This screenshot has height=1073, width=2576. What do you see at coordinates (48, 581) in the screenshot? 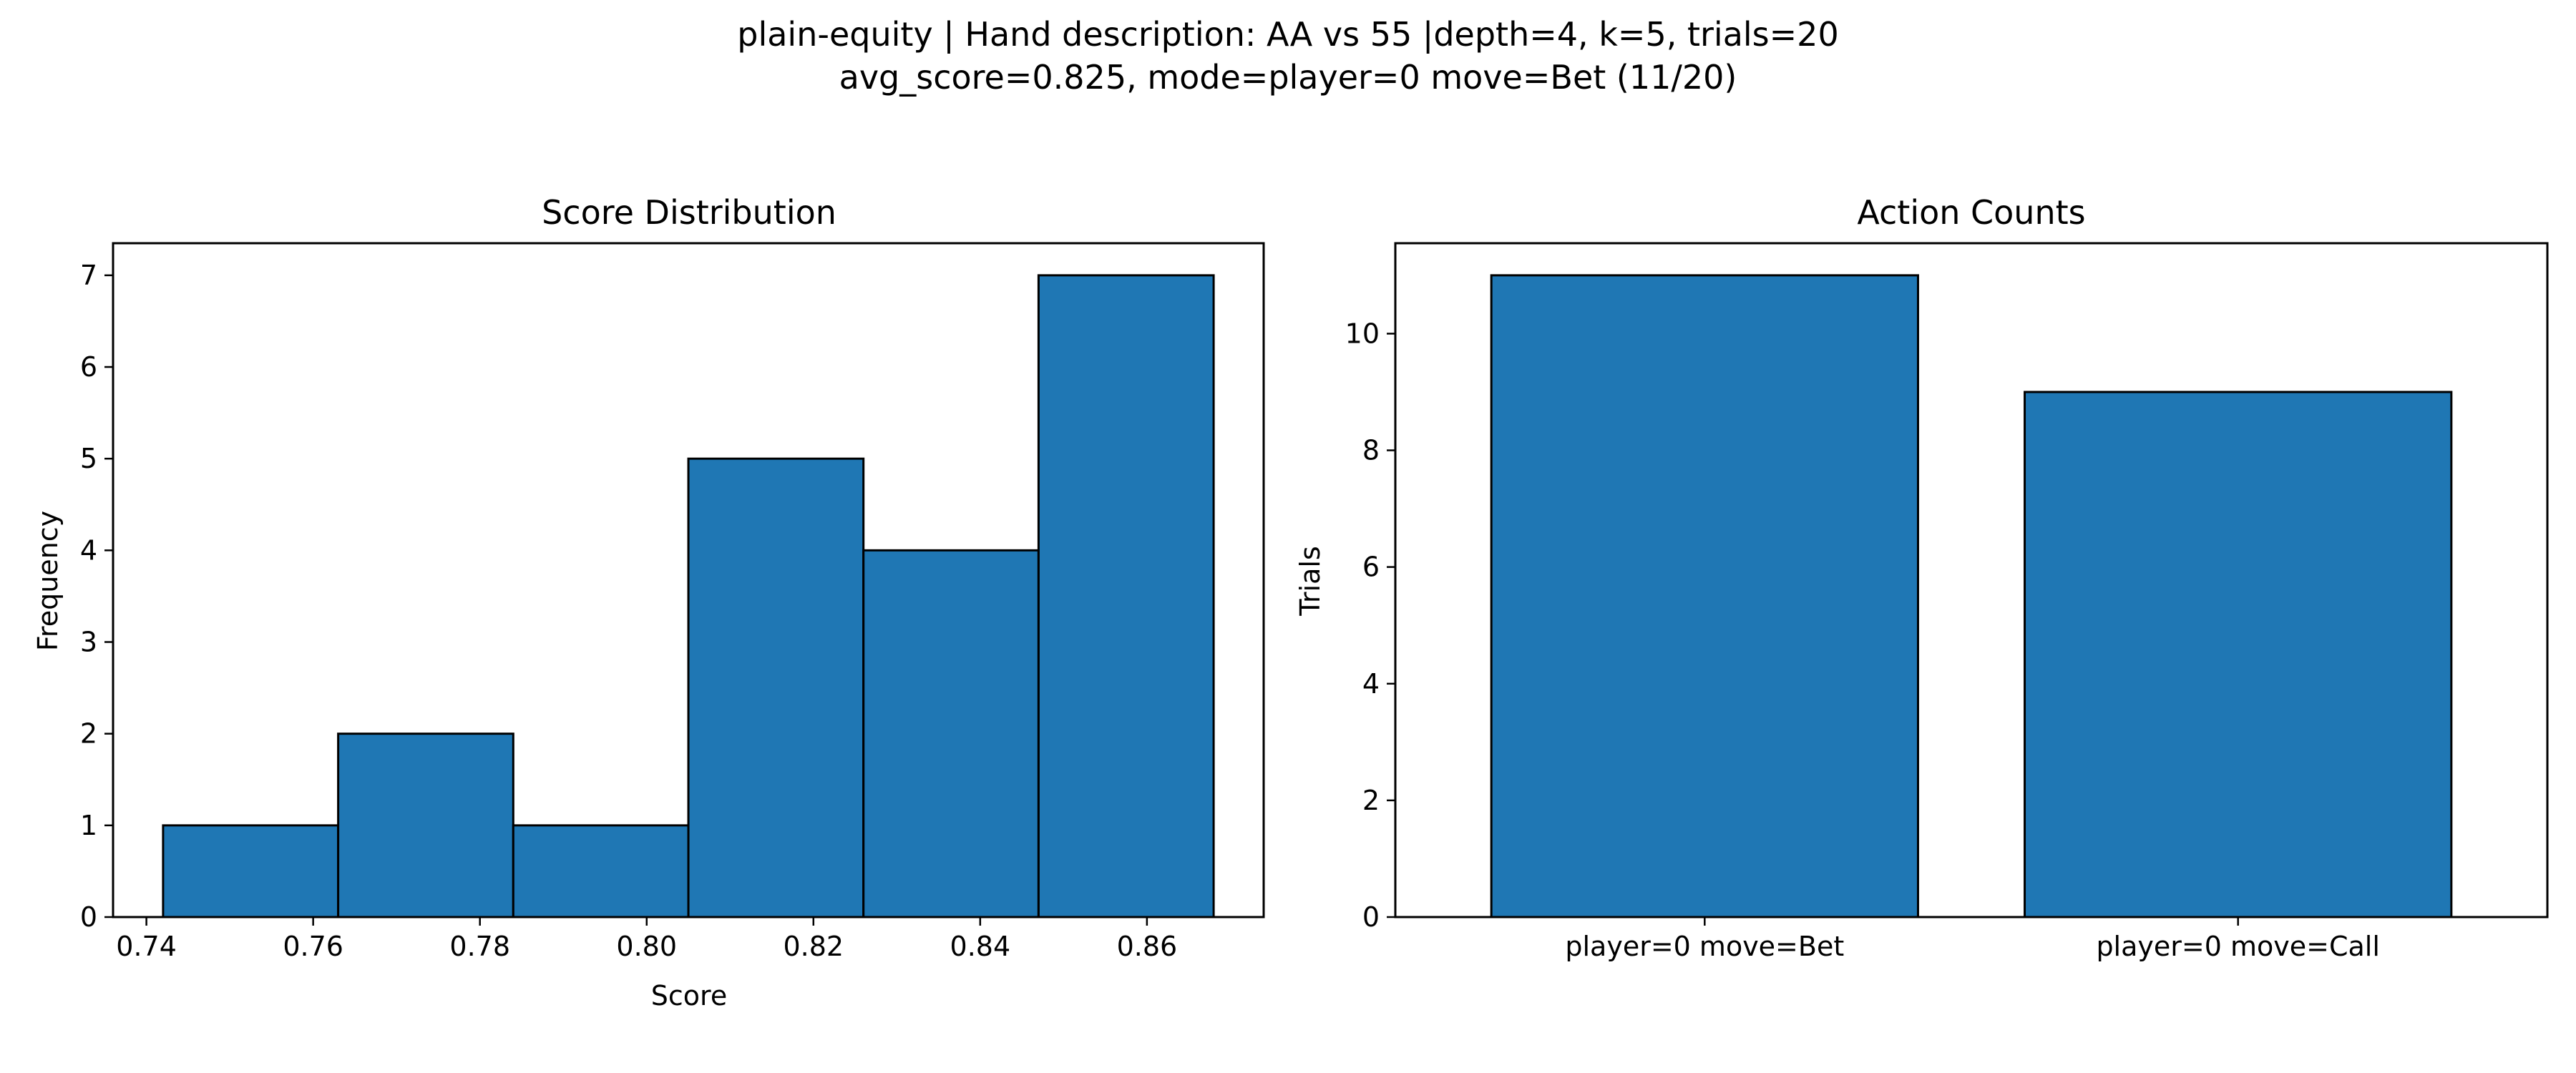
I see `frequency-axis-label: Frequency` at bounding box center [48, 581].